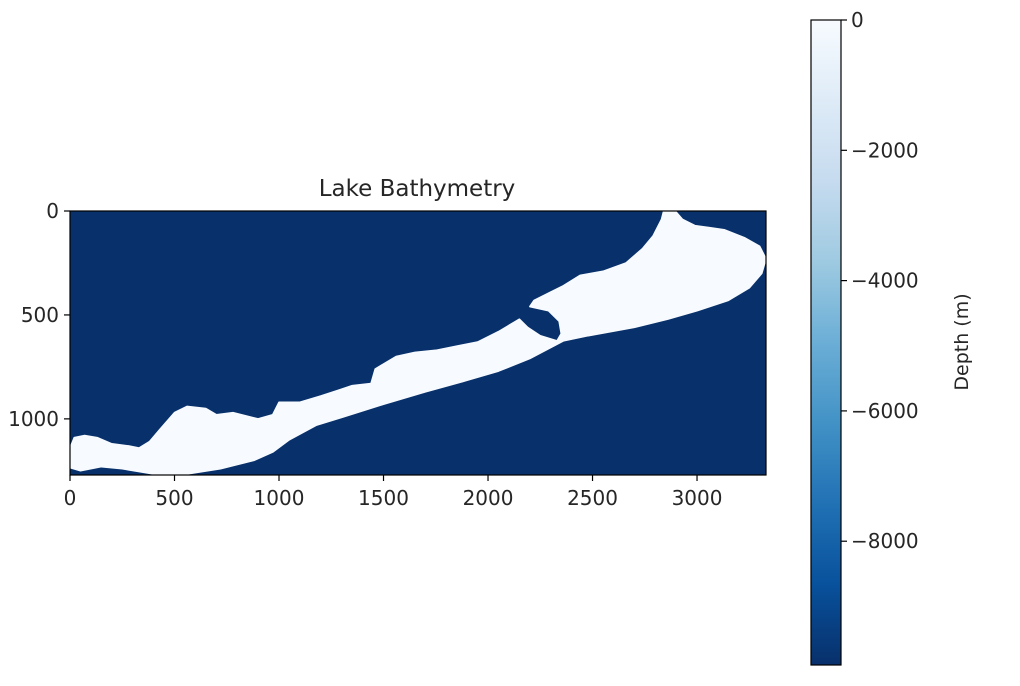 The height and width of the screenshot is (686, 1020). I want to click on x-tick-label: 1500, so click(383, 498).